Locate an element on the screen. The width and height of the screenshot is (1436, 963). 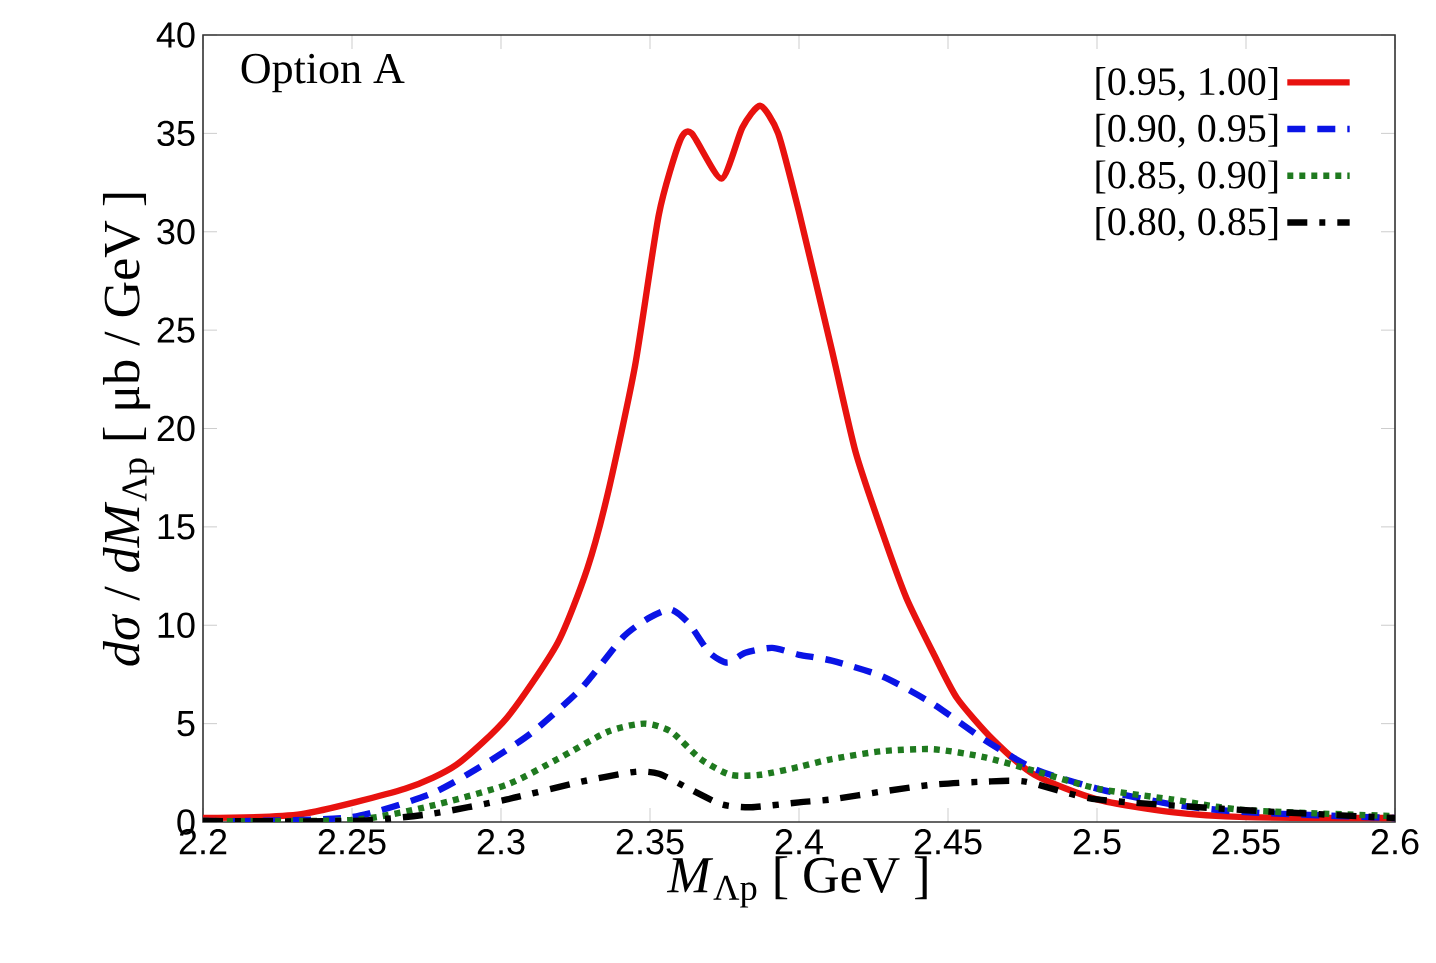
x-tick-label: 2.5 is located at coordinates (1097, 842).